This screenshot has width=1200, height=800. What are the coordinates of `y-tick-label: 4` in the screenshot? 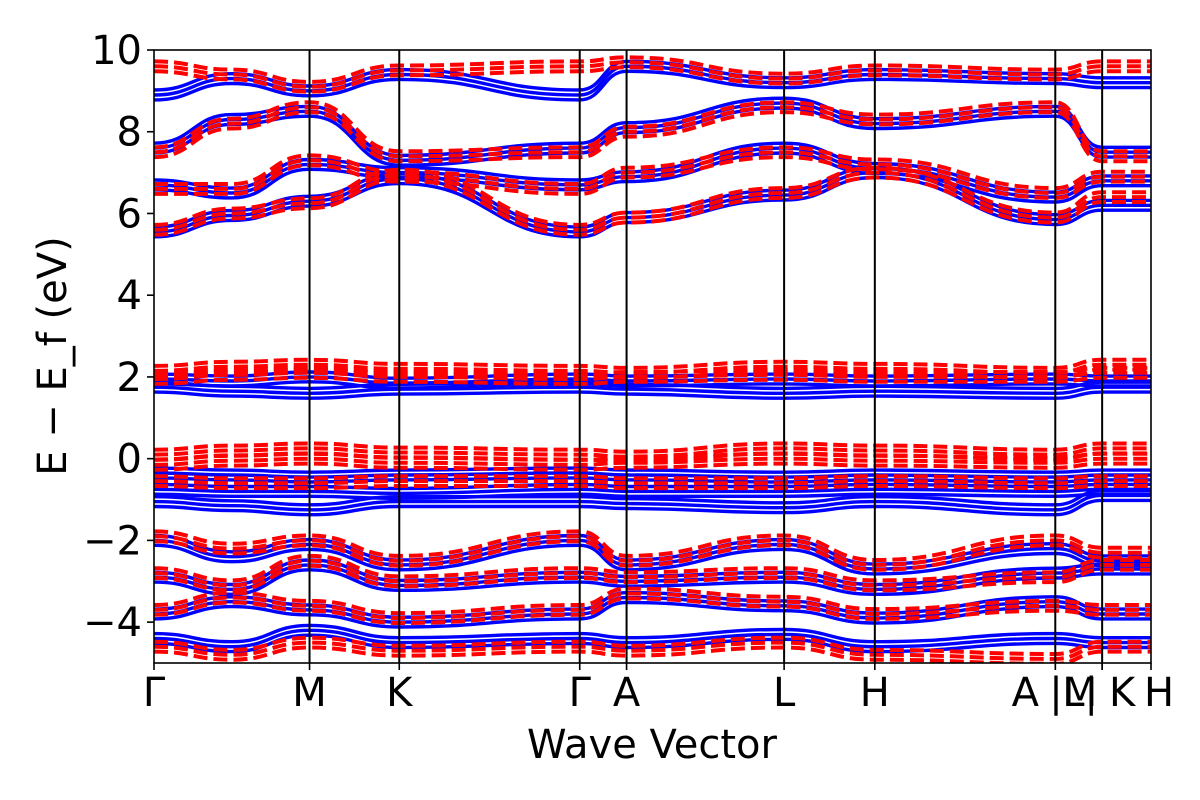 It's located at (129, 296).